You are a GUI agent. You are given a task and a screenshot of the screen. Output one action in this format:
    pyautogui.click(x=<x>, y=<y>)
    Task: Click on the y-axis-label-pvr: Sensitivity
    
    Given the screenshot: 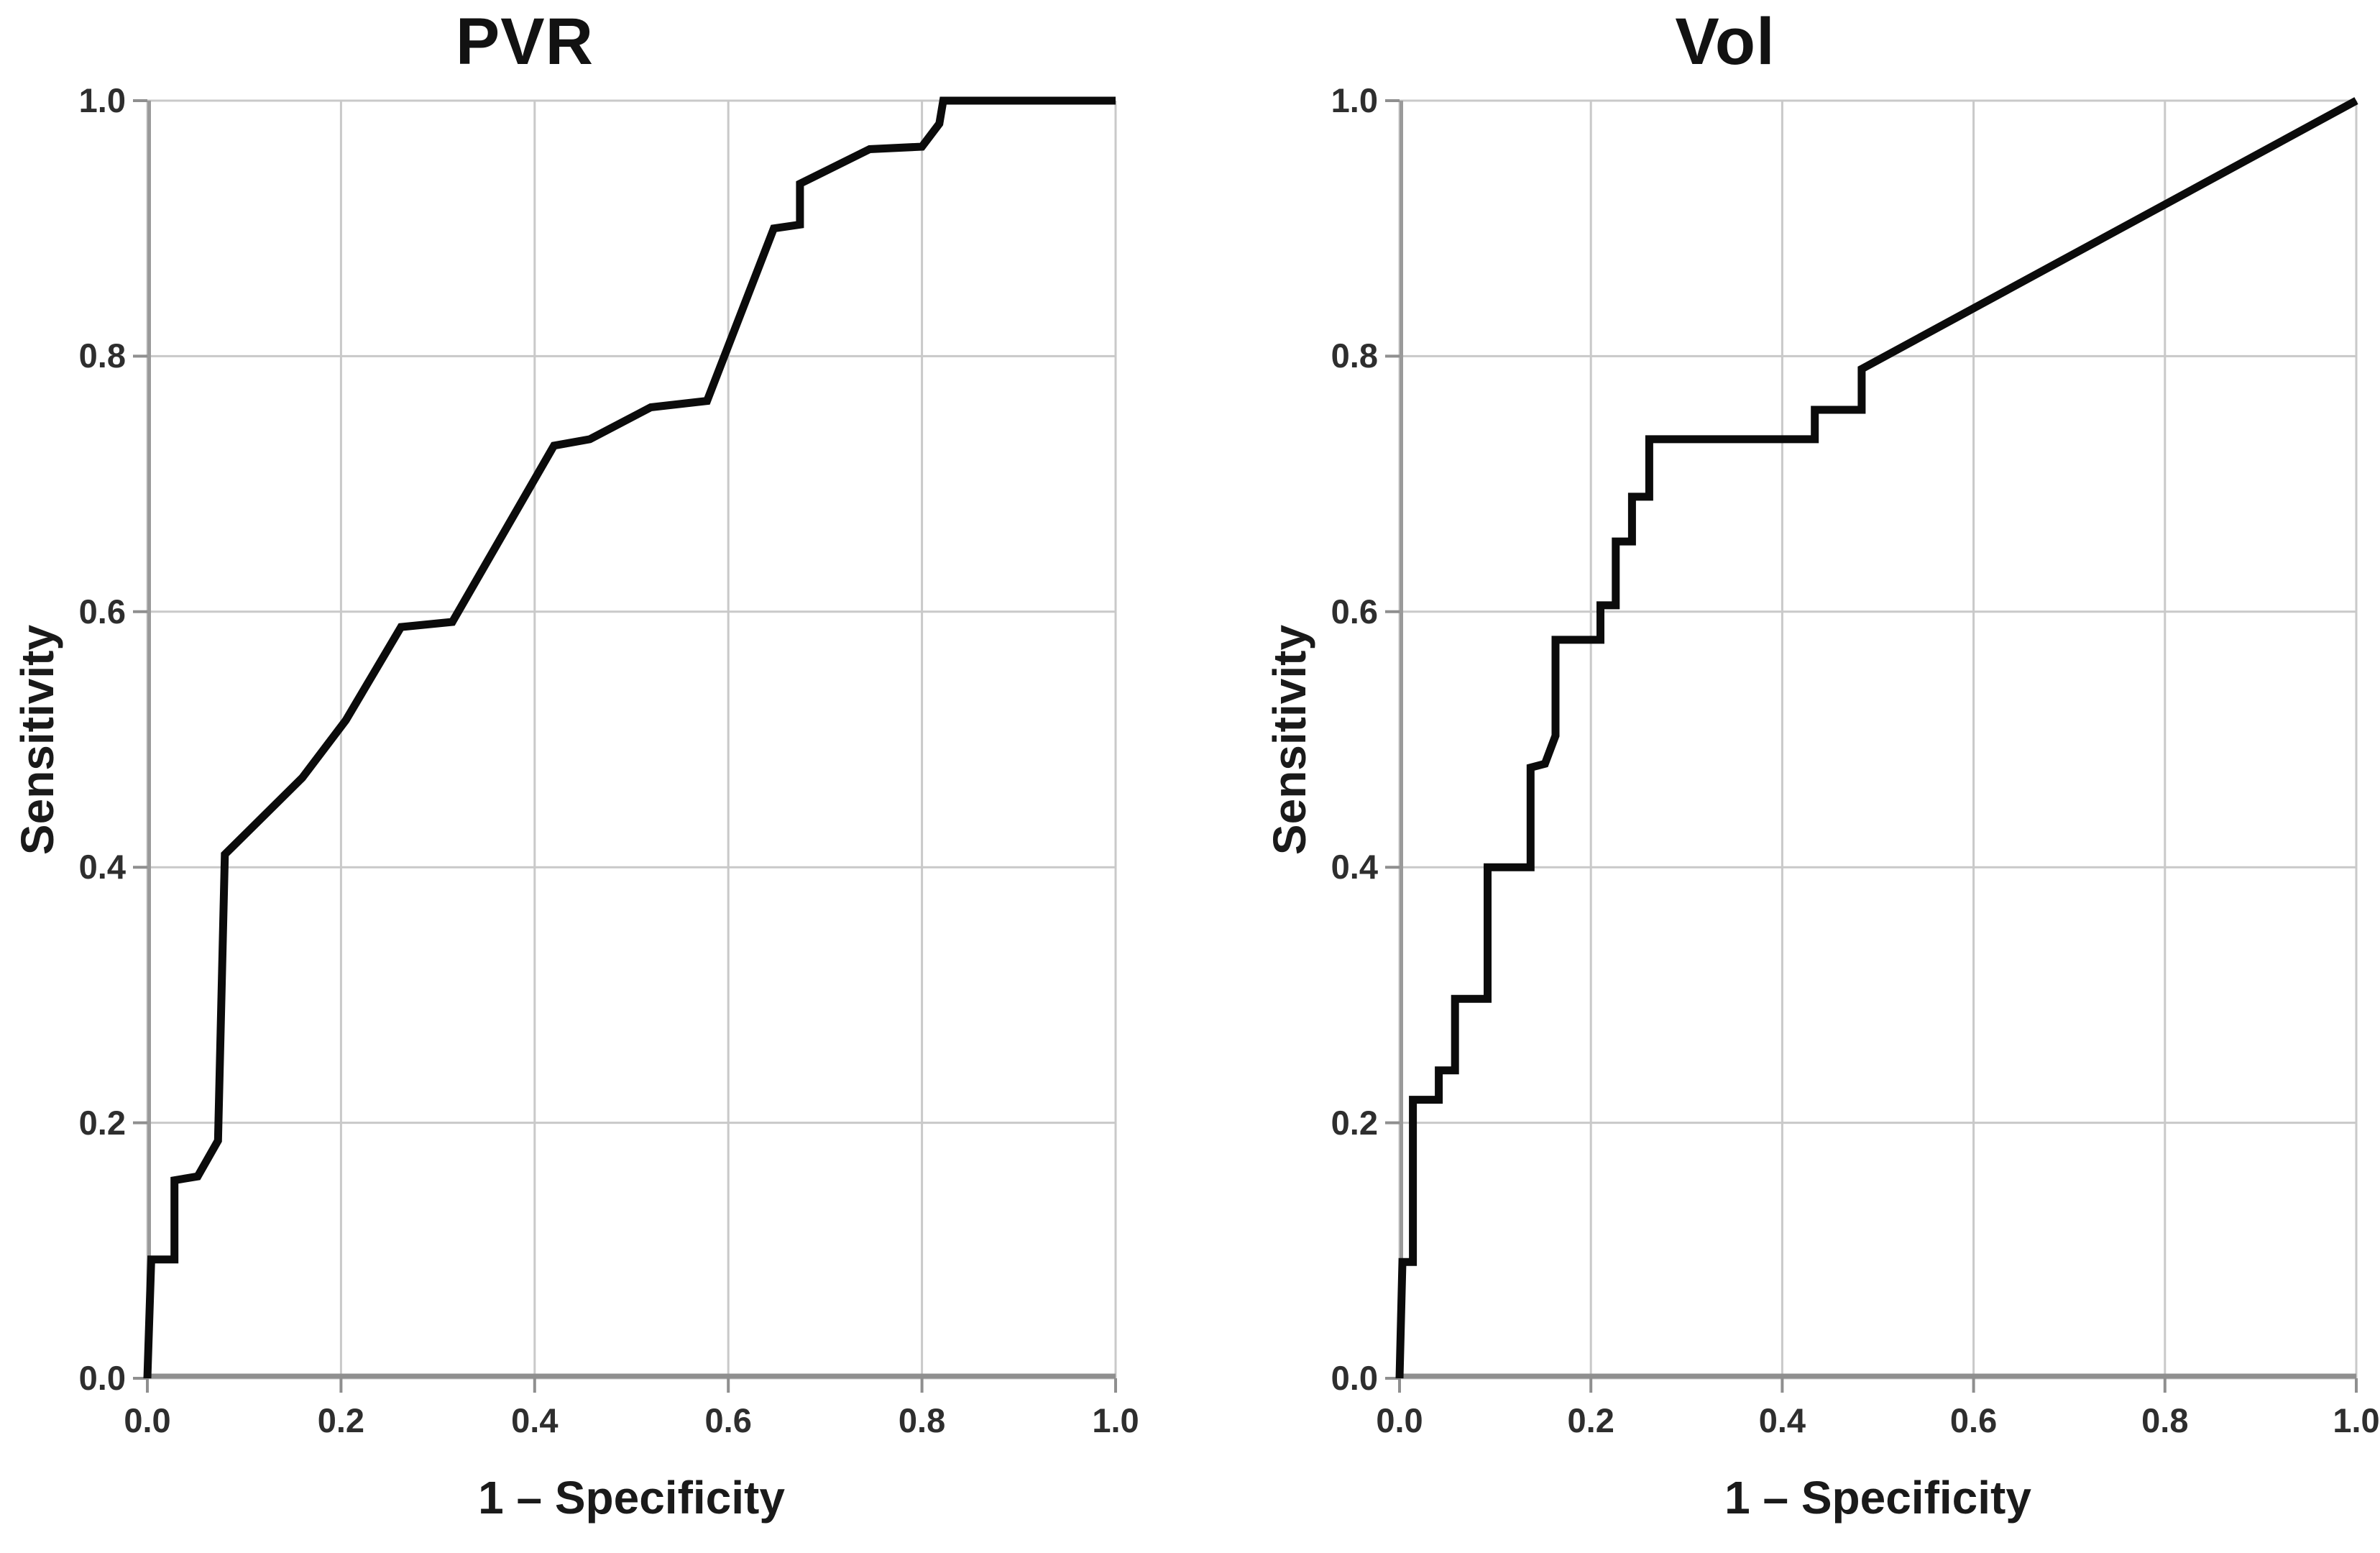 What is the action you would take?
    pyautogui.click(x=37, y=740)
    